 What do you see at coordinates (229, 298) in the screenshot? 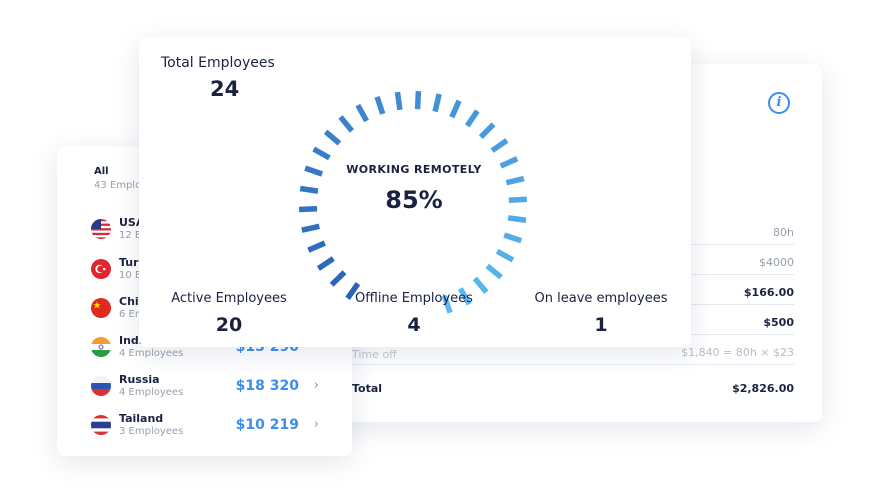
I see `stat-label: Active Employees` at bounding box center [229, 298].